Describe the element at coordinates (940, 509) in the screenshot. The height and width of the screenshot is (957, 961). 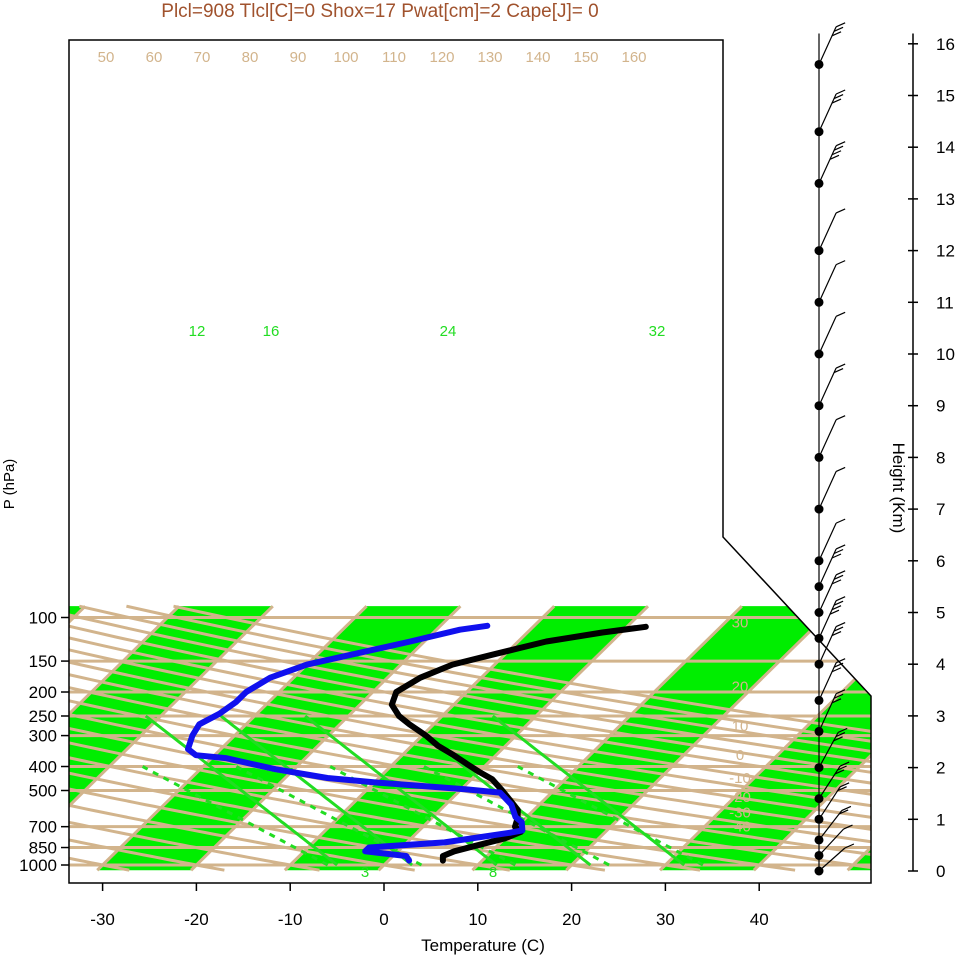
I see `height-tick-label: 7` at that location.